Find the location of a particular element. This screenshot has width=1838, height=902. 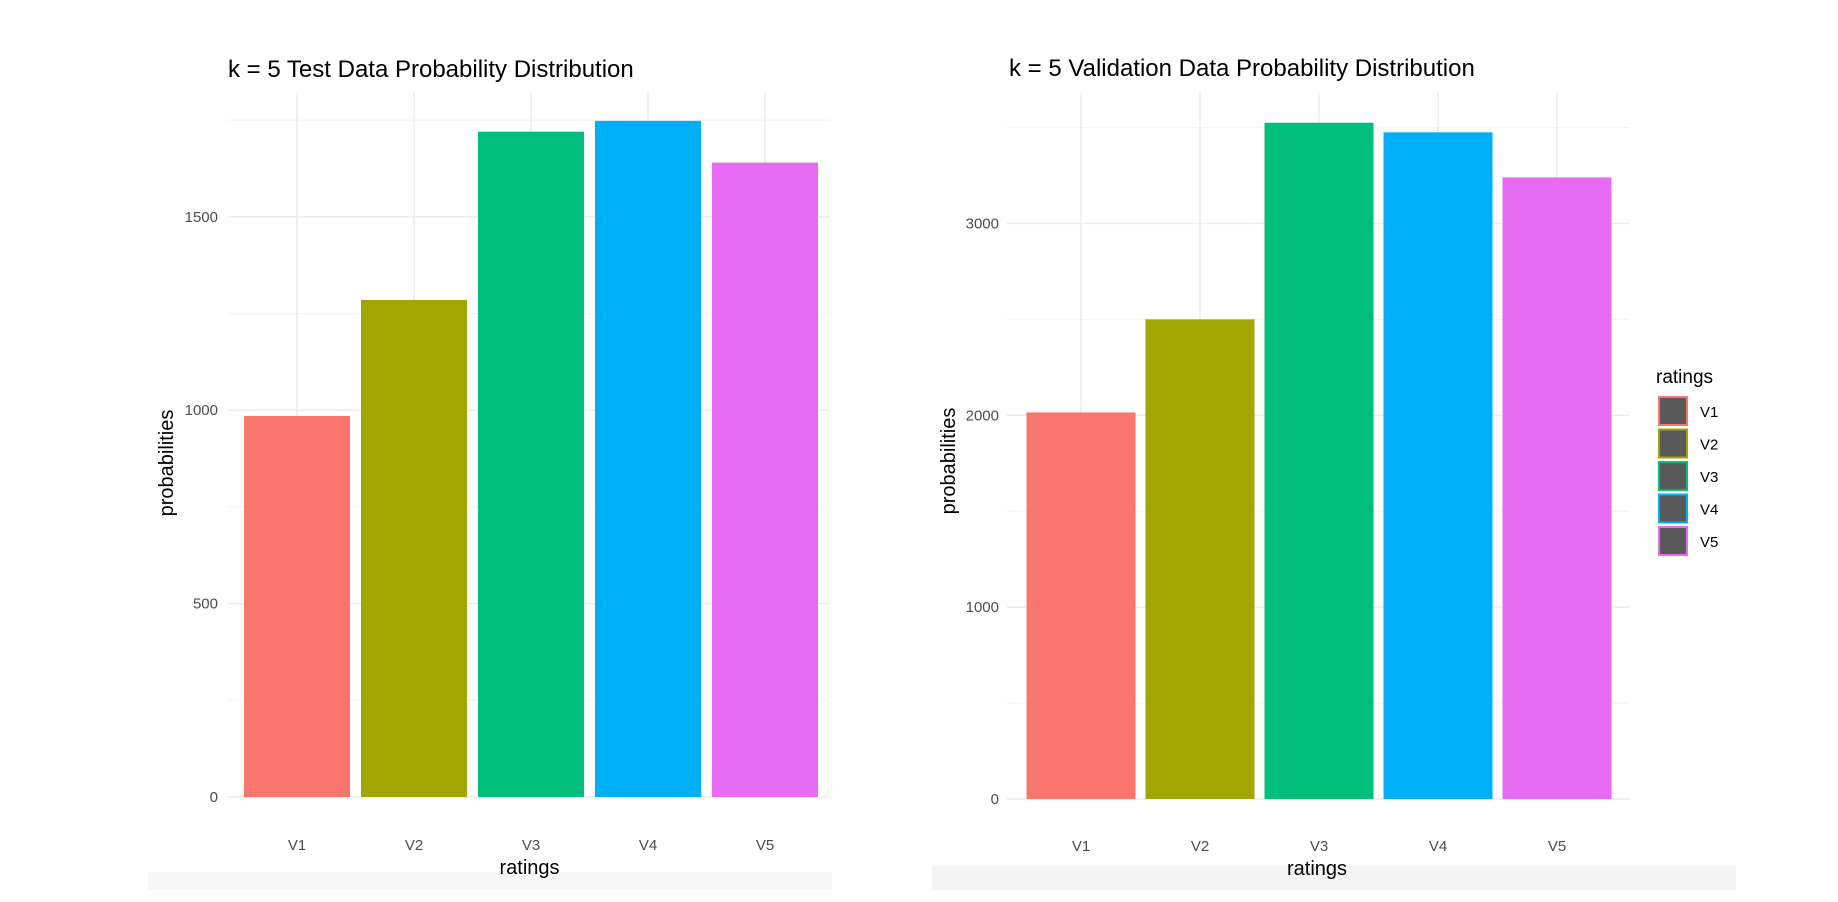

validation-bar-v5 is located at coordinates (1557, 488).